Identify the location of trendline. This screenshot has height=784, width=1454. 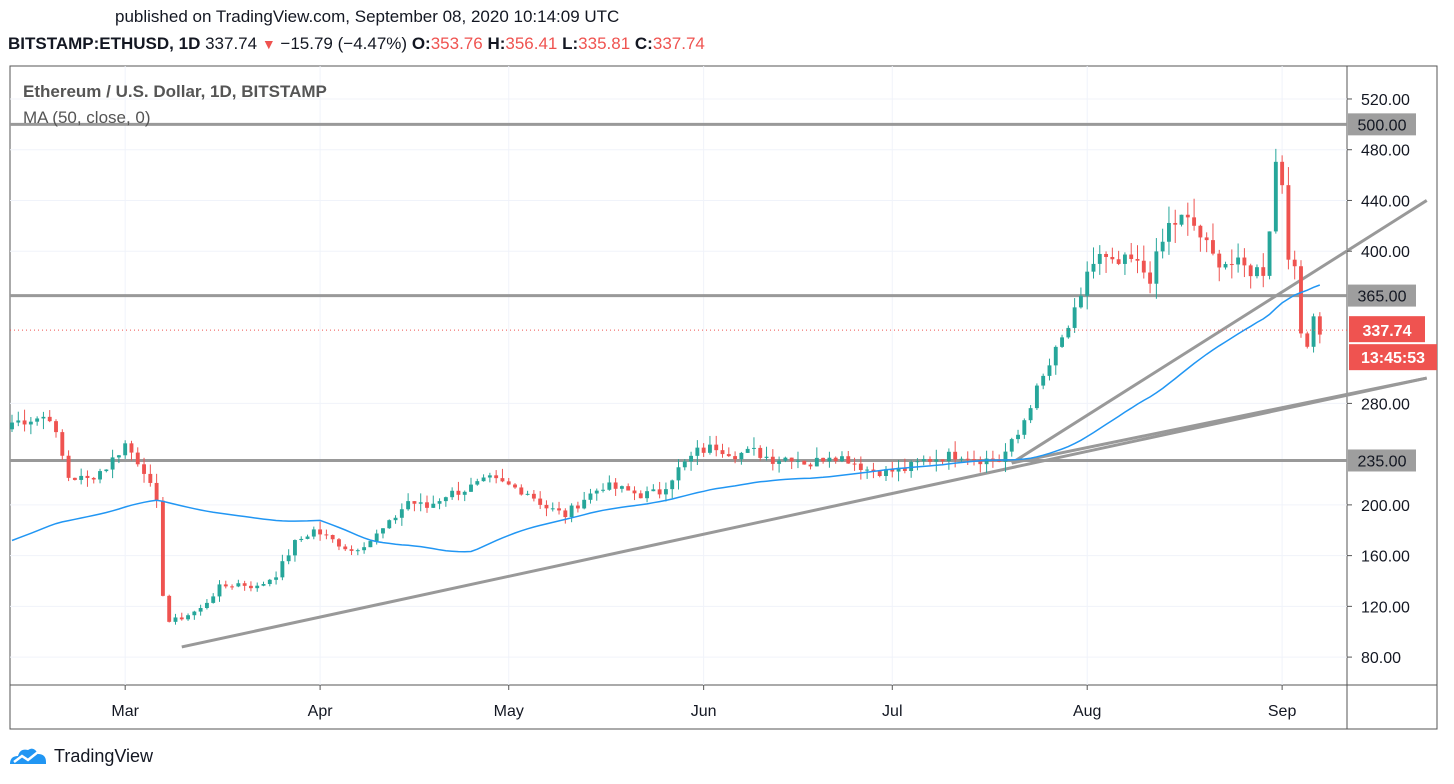
(1219, 420).